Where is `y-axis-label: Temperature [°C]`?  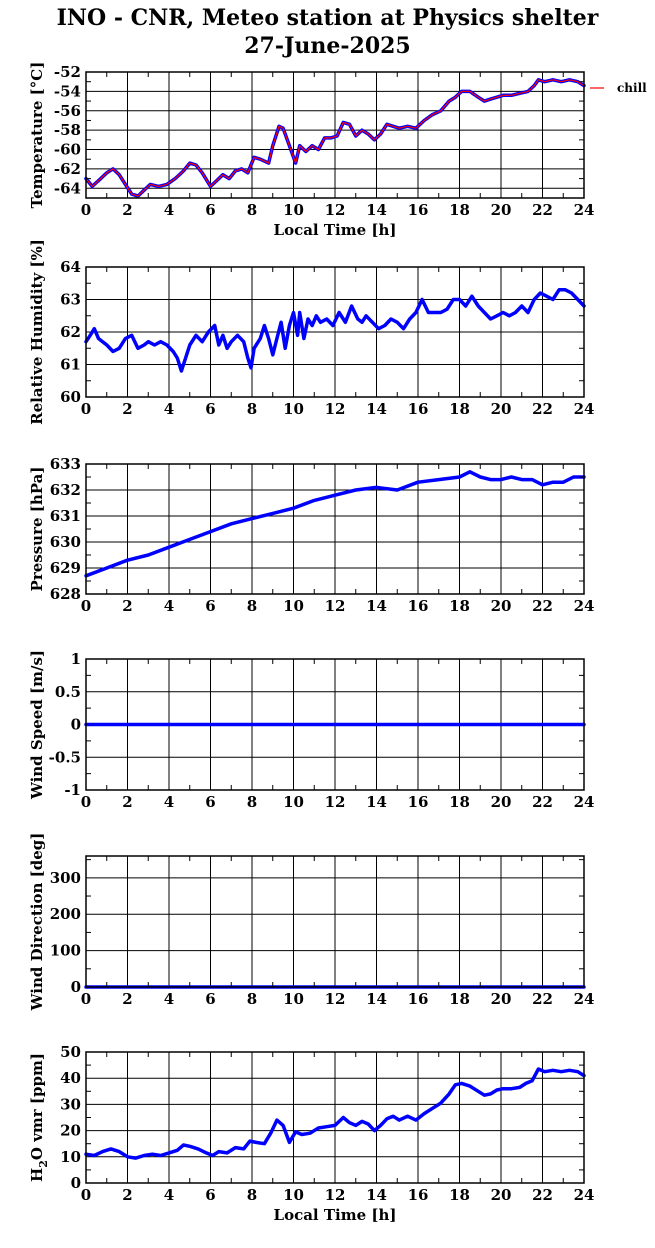 y-axis-label: Temperature [°C] is located at coordinates (37, 135).